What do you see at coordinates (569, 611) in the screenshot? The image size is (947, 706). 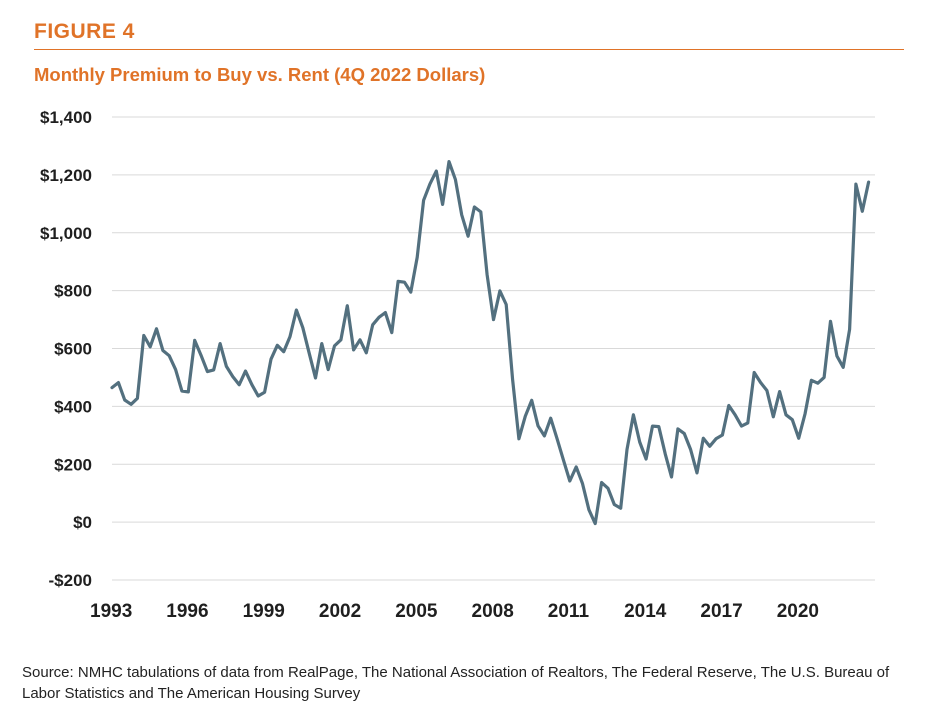 I see `x-tick-label: 2011` at bounding box center [569, 611].